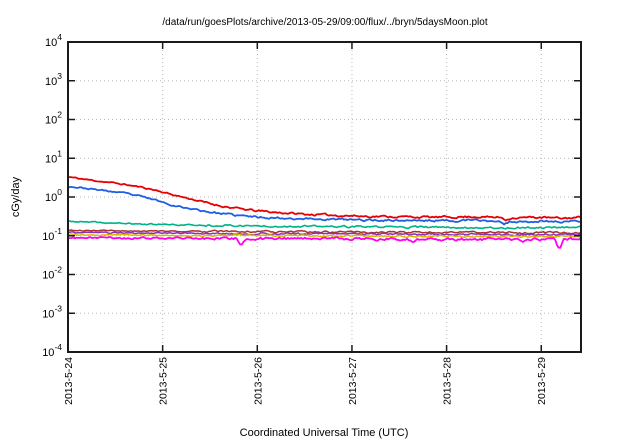 This screenshot has height=448, width=640. What do you see at coordinates (448, 381) in the screenshot?
I see `x-tick-label: 2013-5-28` at bounding box center [448, 381].